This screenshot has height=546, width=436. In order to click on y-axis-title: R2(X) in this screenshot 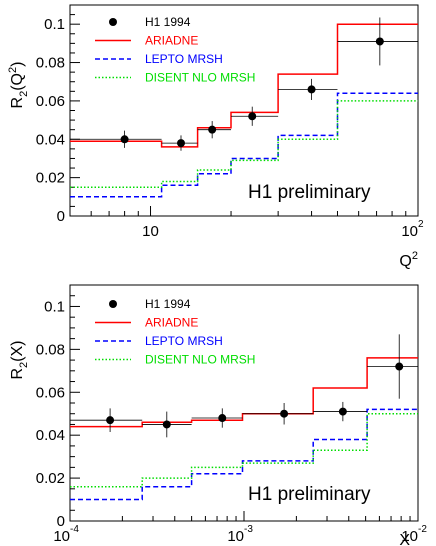, I will do `click(19, 359)`.